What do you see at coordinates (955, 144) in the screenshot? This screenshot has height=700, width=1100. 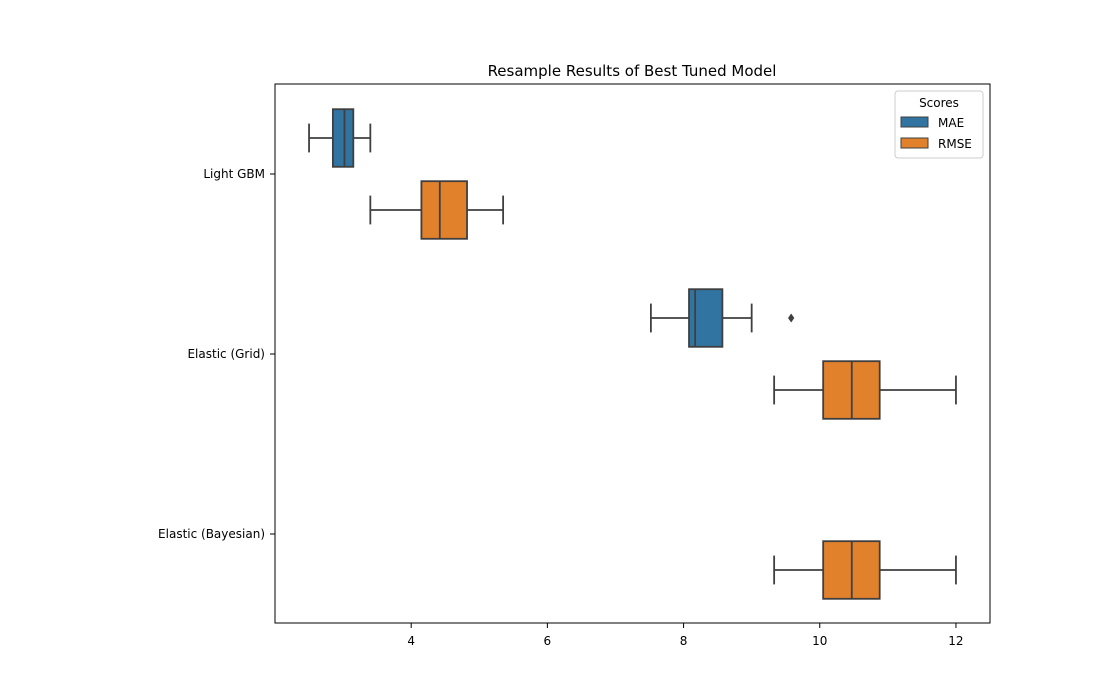 I see `legend-label-rmse: RMSE` at bounding box center [955, 144].